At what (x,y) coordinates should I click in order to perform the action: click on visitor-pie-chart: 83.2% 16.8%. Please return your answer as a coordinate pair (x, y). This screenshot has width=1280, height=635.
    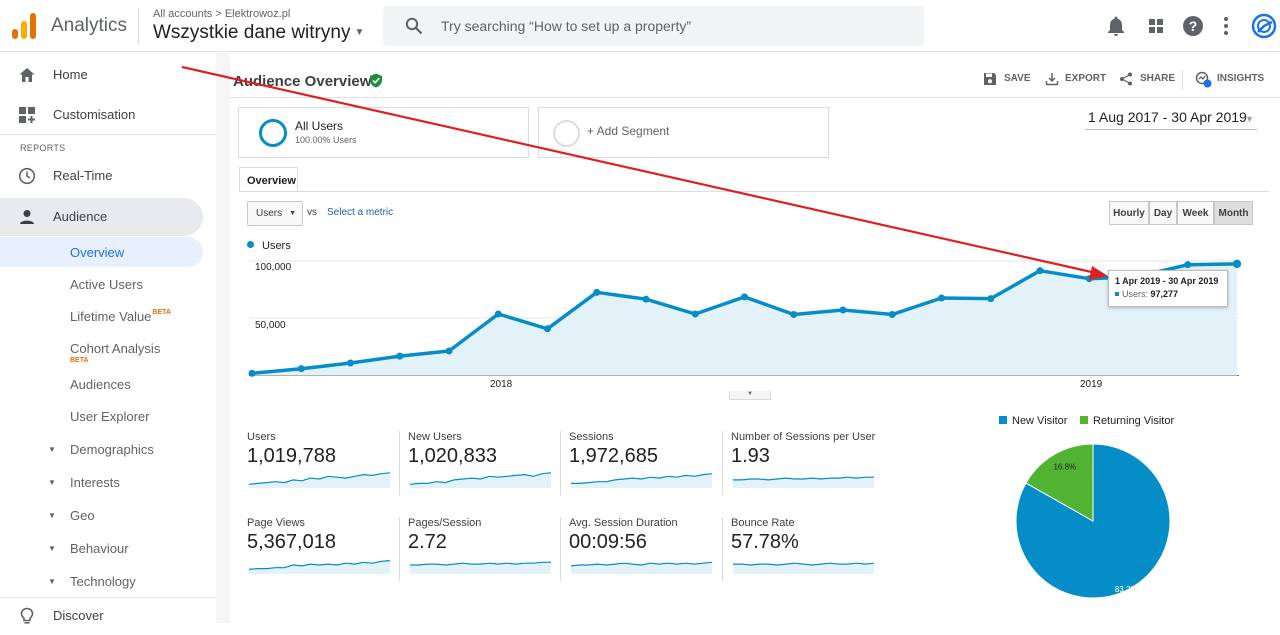
    Looking at the image, I should click on (1093, 521).